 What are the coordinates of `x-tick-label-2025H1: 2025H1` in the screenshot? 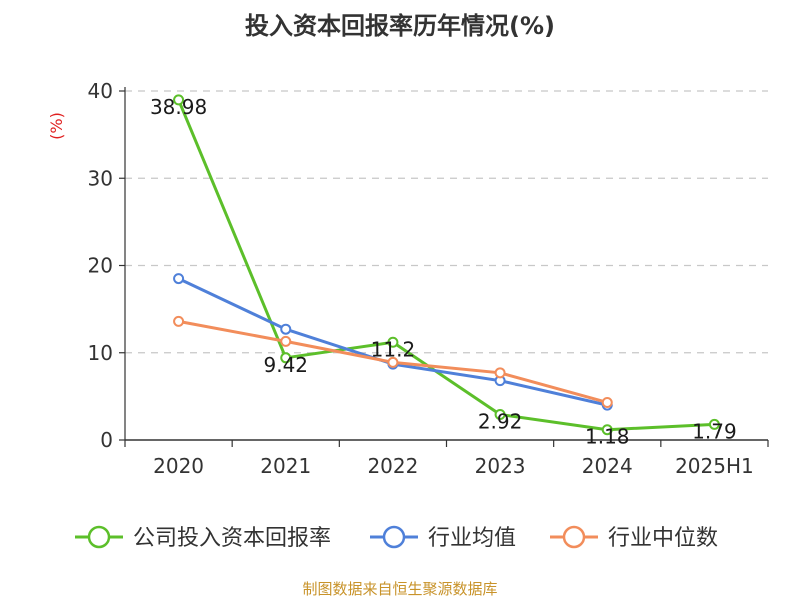 It's located at (714, 466).